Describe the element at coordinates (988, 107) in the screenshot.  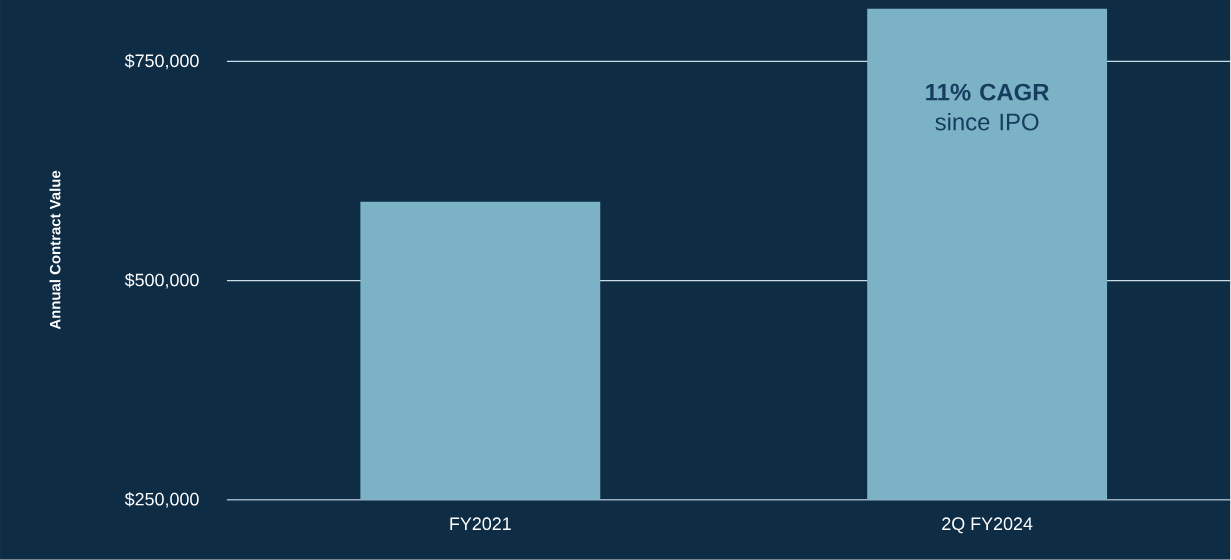
I see `annotation: 11% CAGR since IPO` at that location.